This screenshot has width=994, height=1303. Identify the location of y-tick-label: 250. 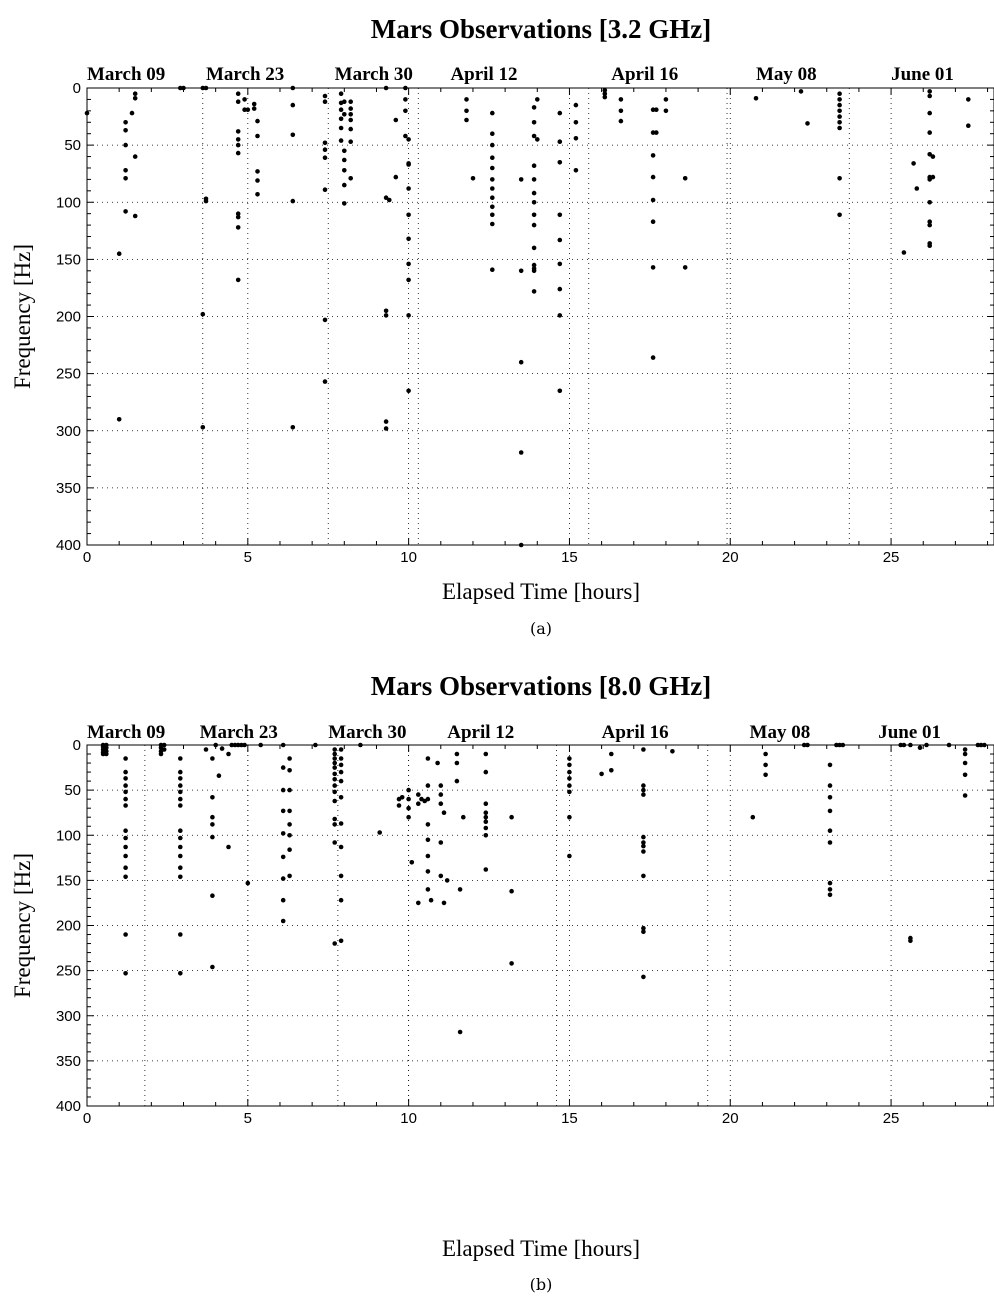
(68, 374).